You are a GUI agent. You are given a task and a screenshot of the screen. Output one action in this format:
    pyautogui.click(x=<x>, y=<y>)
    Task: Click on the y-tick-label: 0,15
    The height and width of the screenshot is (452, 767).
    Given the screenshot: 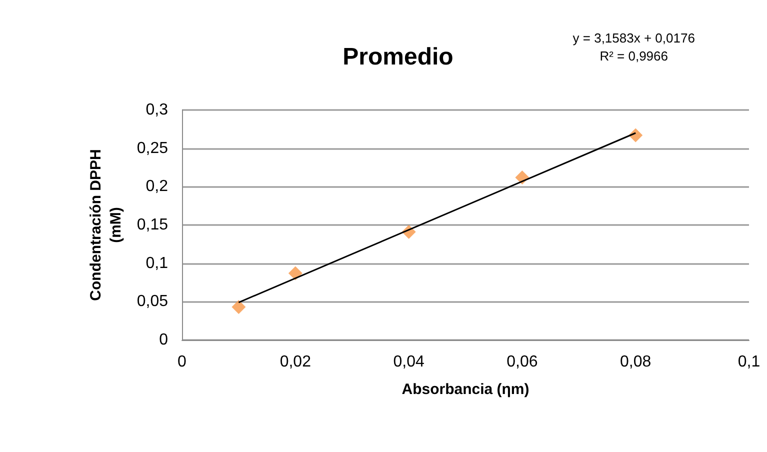 What is the action you would take?
    pyautogui.click(x=152, y=225)
    